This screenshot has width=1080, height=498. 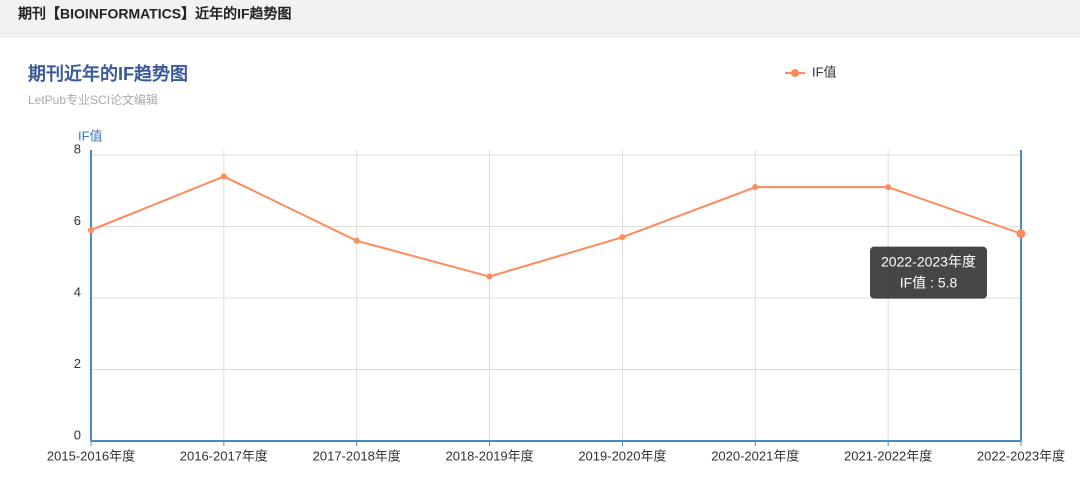 What do you see at coordinates (540, 19) in the screenshot?
I see `header-bar` at bounding box center [540, 19].